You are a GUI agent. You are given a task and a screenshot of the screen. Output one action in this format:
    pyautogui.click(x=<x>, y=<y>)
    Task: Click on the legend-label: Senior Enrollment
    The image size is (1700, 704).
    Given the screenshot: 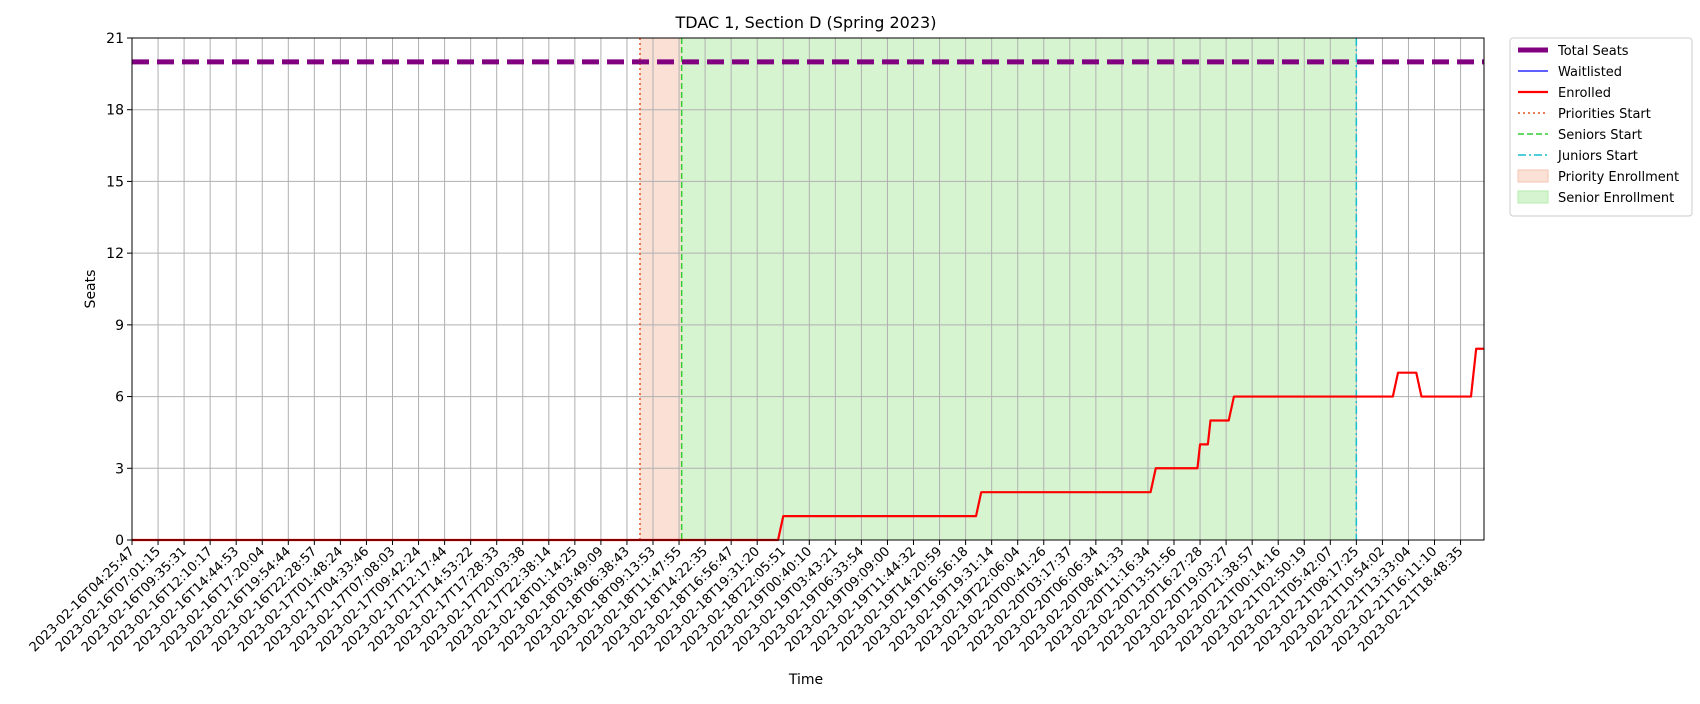 What is the action you would take?
    pyautogui.click(x=1616, y=198)
    